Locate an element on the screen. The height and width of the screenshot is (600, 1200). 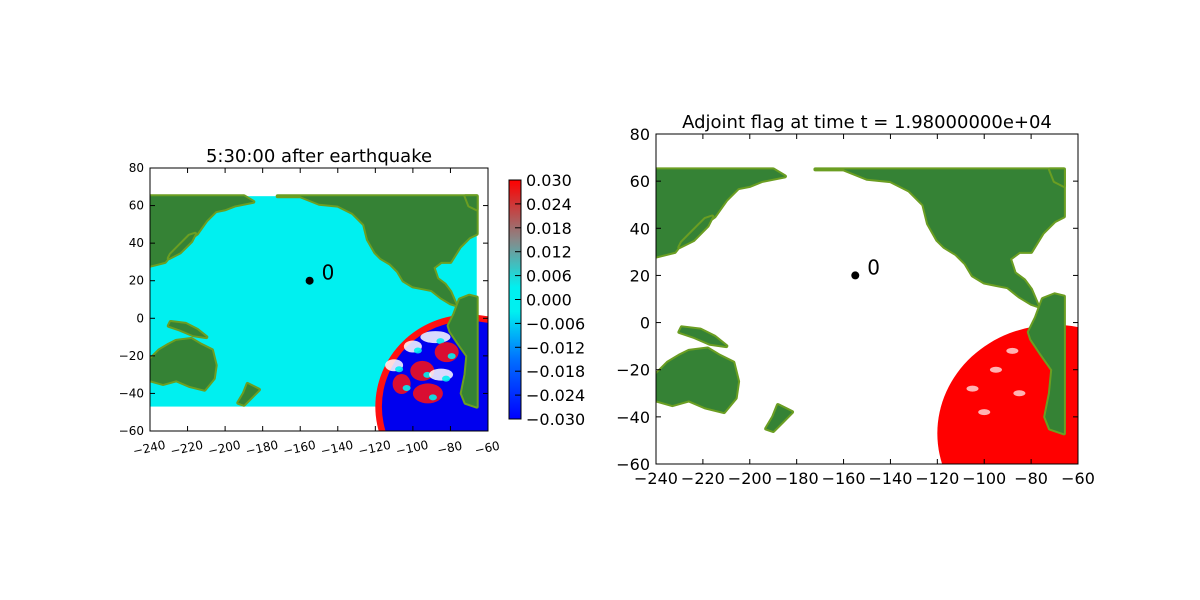
colorbar-tick-label: 0.024 is located at coordinates (549, 204).